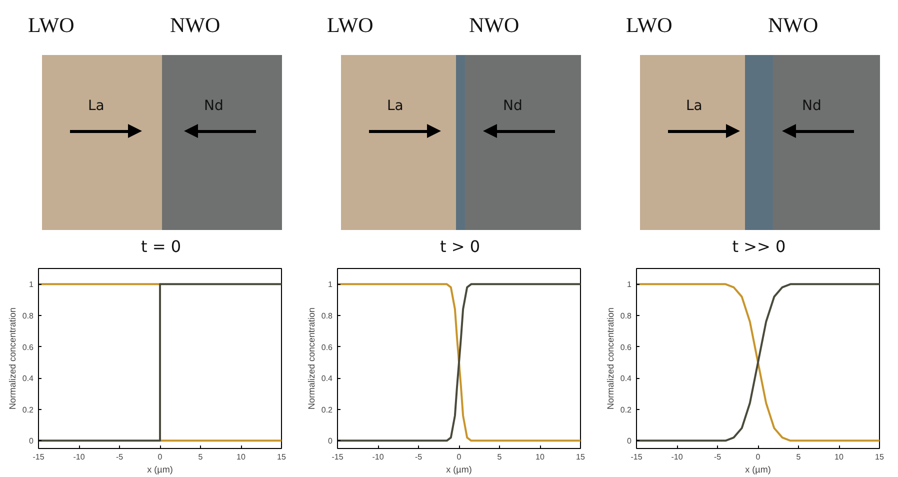 The image size is (898, 477). I want to click on text: t = 0, so click(161, 247).